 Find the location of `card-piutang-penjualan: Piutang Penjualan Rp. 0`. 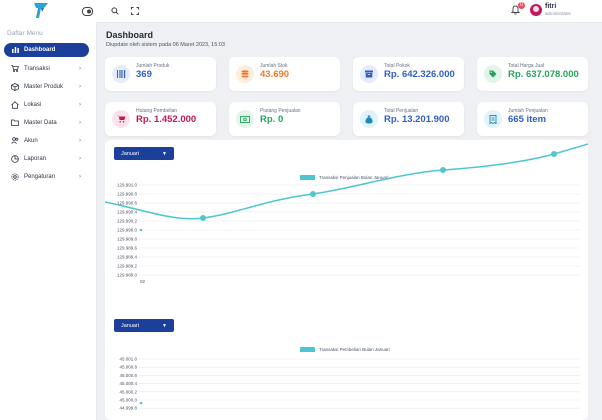

card-piutang-penjualan: Piutang Penjualan Rp. 0 is located at coordinates (284, 119).